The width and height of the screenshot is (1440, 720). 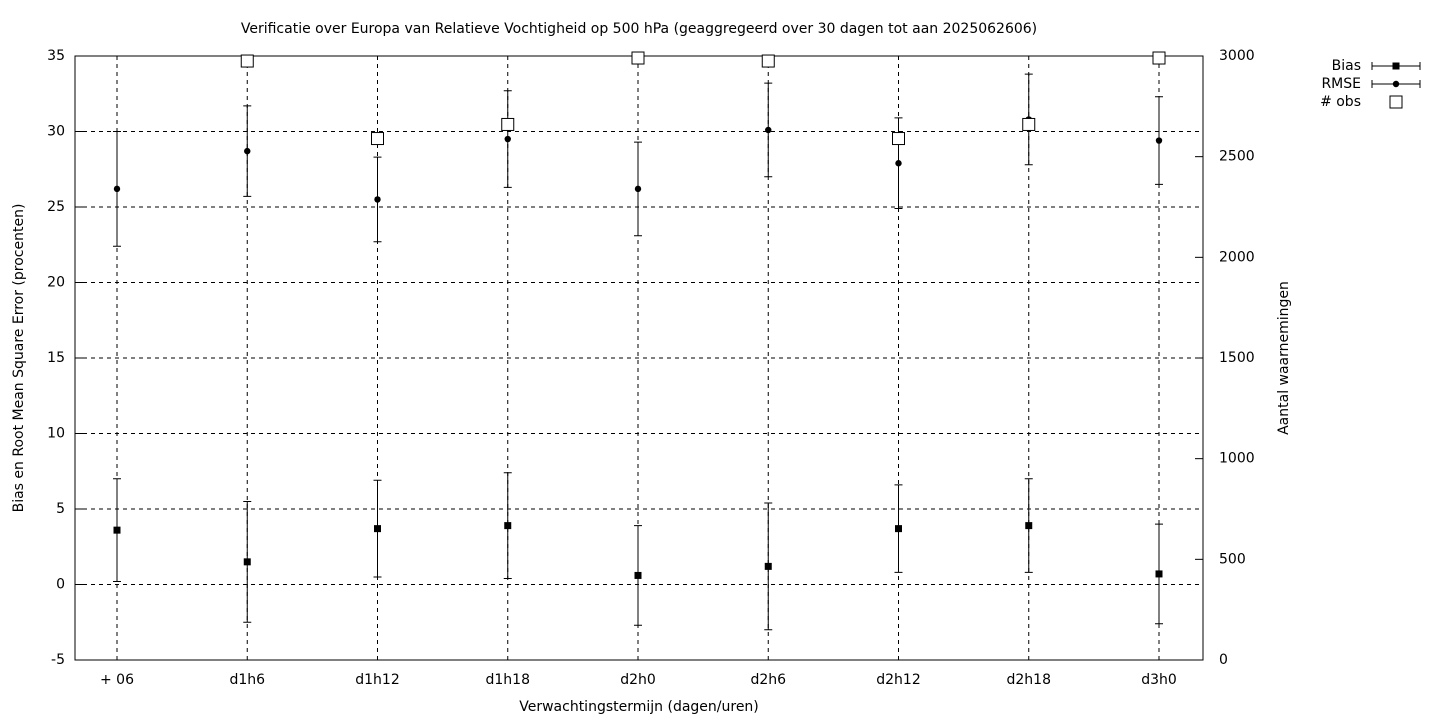 I want to click on y2-axis-label: Aantal waarnemingen, so click(x=1284, y=358).